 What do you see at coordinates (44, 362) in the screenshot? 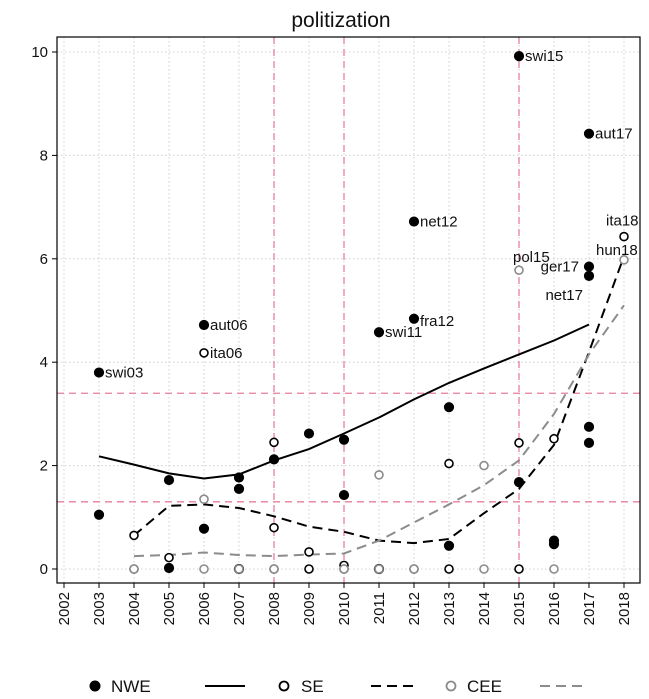
I see `y-tick-label: 4` at bounding box center [44, 362].